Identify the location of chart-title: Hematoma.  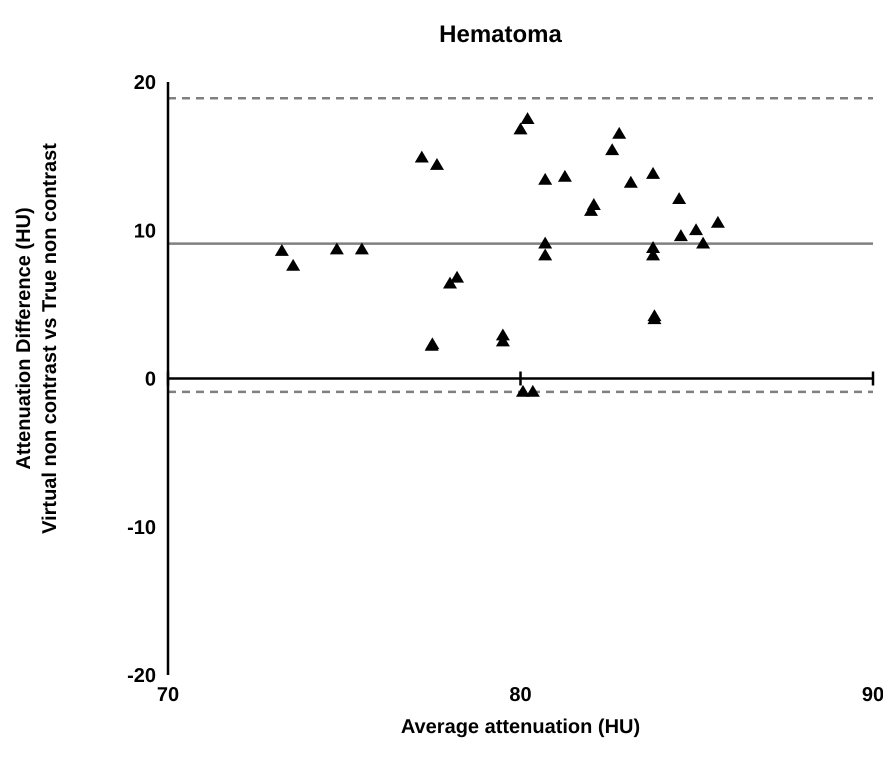
(500, 34).